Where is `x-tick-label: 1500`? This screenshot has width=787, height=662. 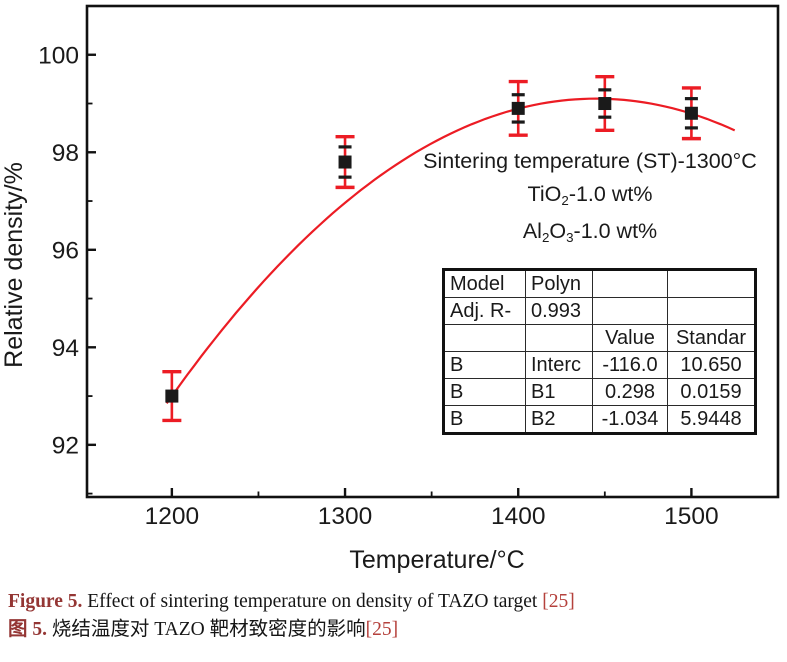
x-tick-label: 1500 is located at coordinates (691, 516).